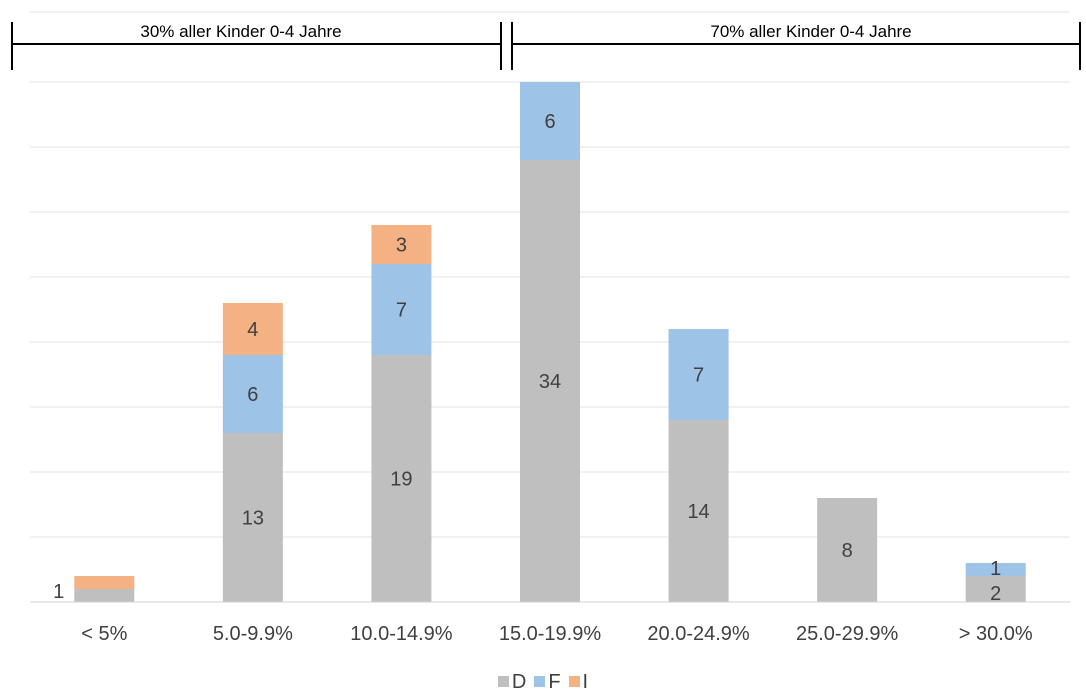 Image resolution: width=1086 pixels, height=695 pixels. I want to click on data-label-d: 19, so click(401, 480).